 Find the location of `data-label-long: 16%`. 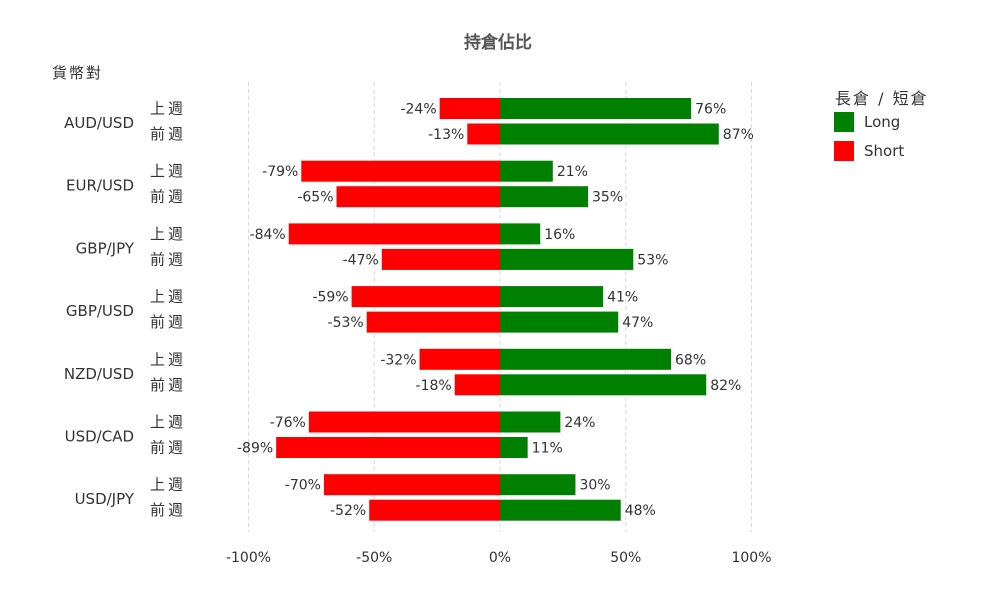

data-label-long: 16% is located at coordinates (559, 235).